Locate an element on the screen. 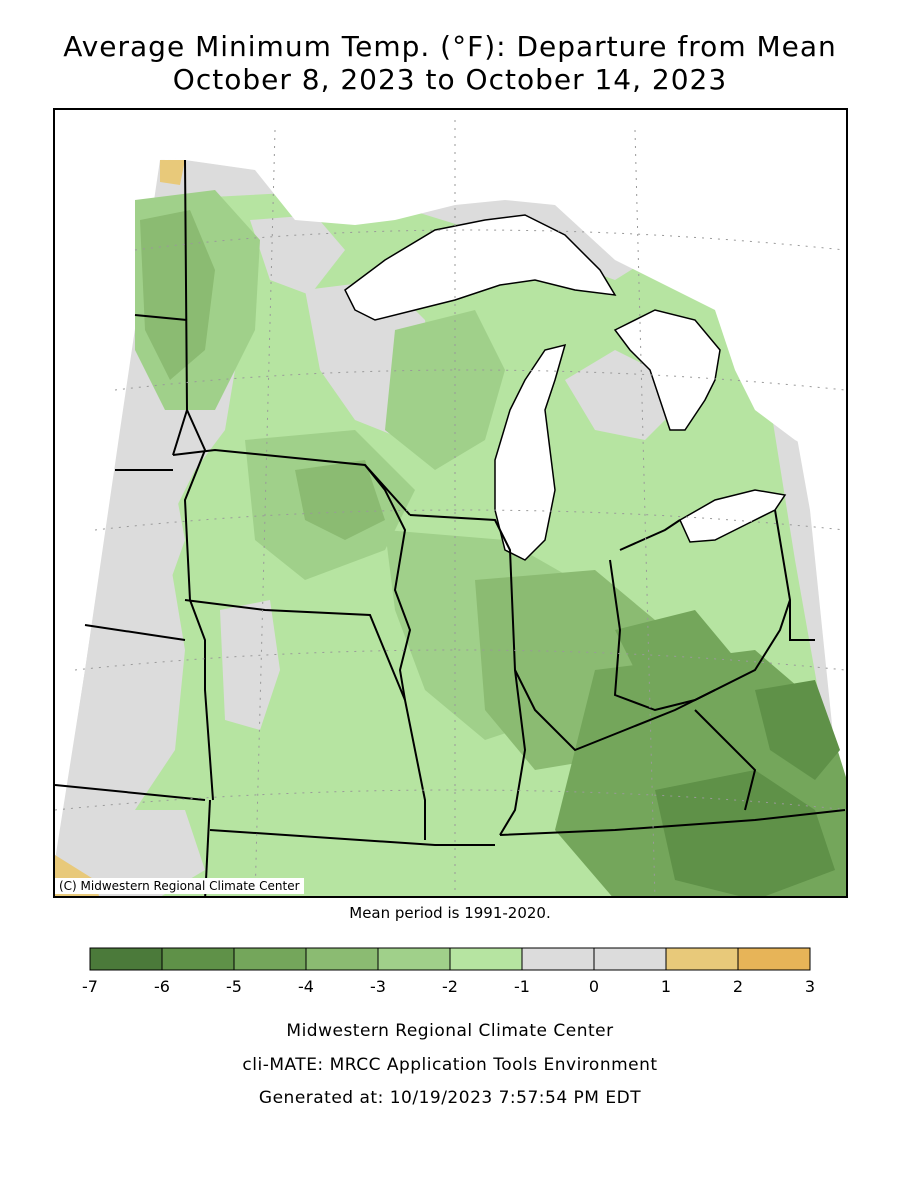 This screenshot has height=1200, width=900. zone-darkgreen-oh is located at coordinates (680, 665).